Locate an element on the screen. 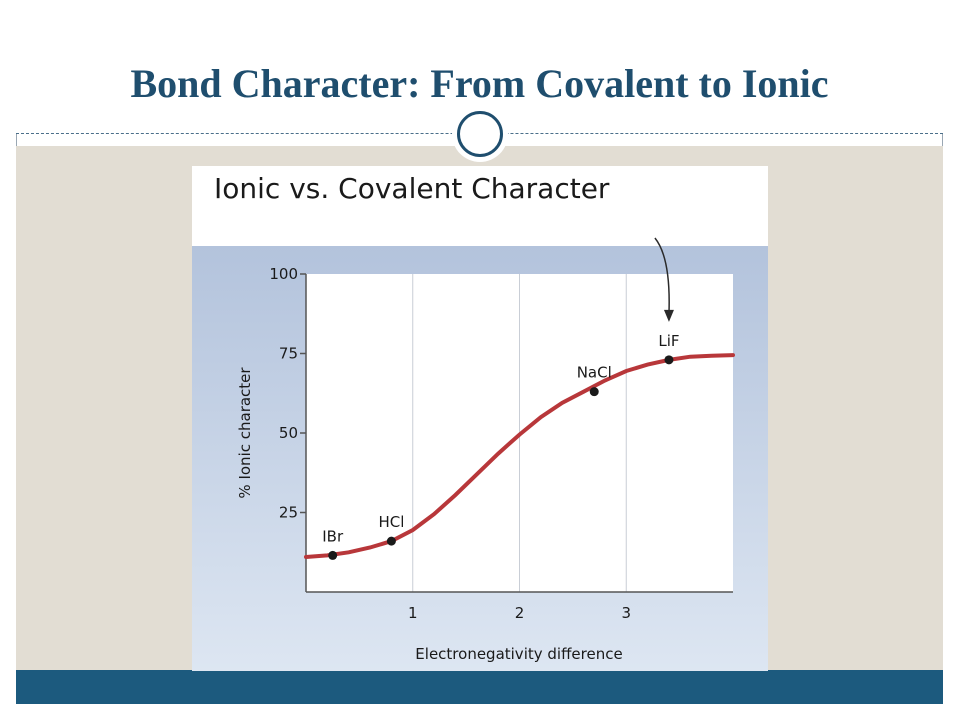 This screenshot has height=720, width=960. lif-arrow is located at coordinates (664, 279).